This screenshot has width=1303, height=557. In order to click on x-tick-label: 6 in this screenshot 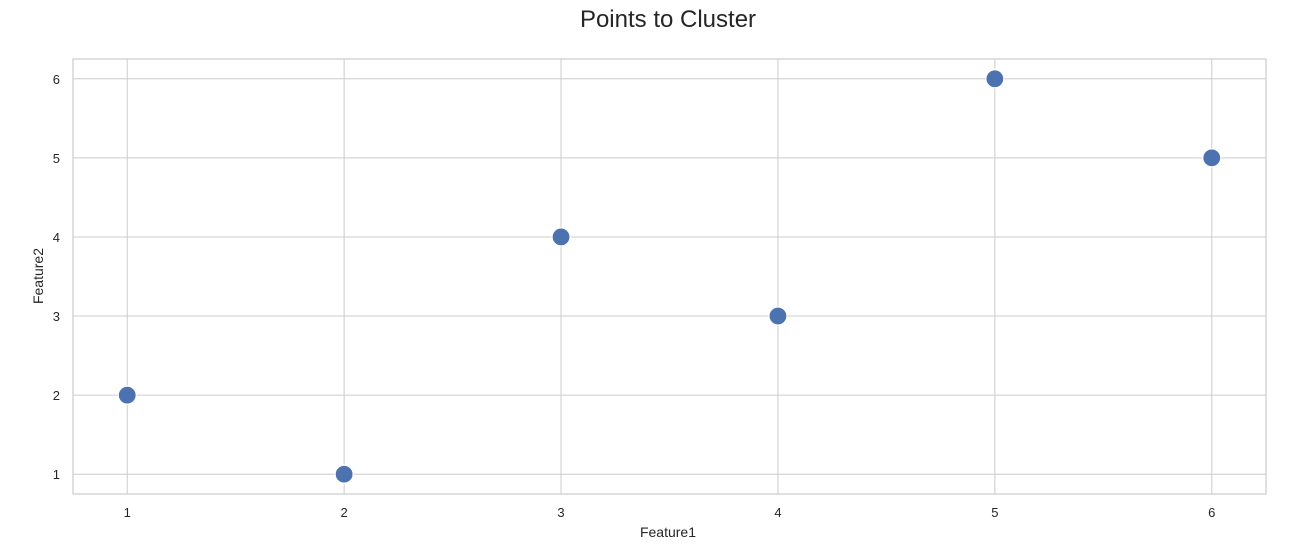, I will do `click(1211, 512)`.